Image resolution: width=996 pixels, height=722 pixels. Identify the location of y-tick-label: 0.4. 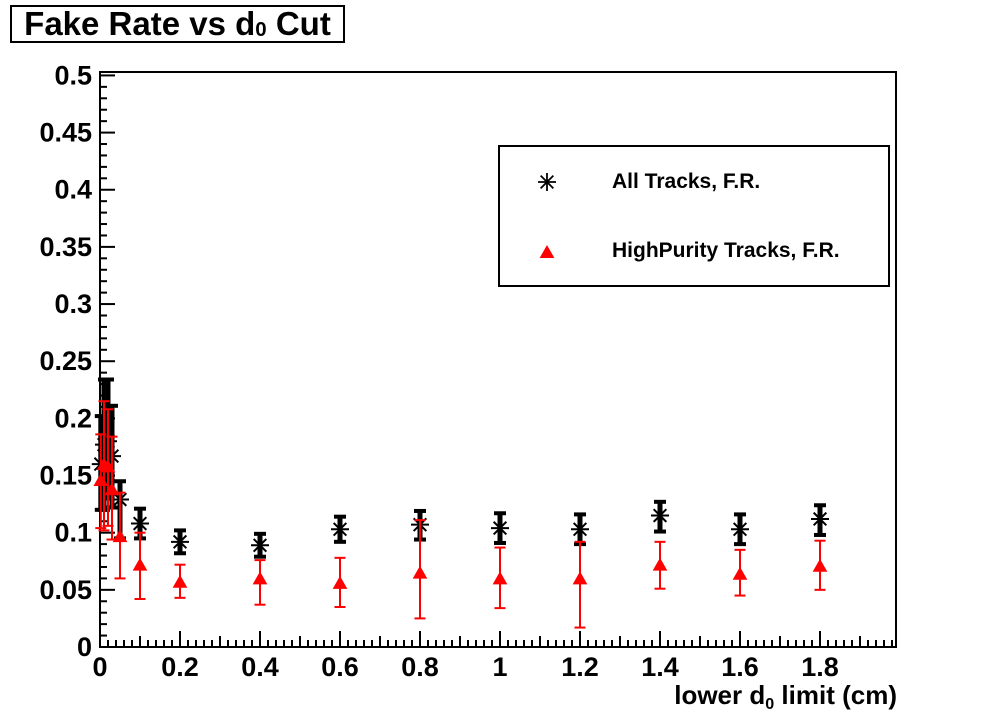
(73, 190).